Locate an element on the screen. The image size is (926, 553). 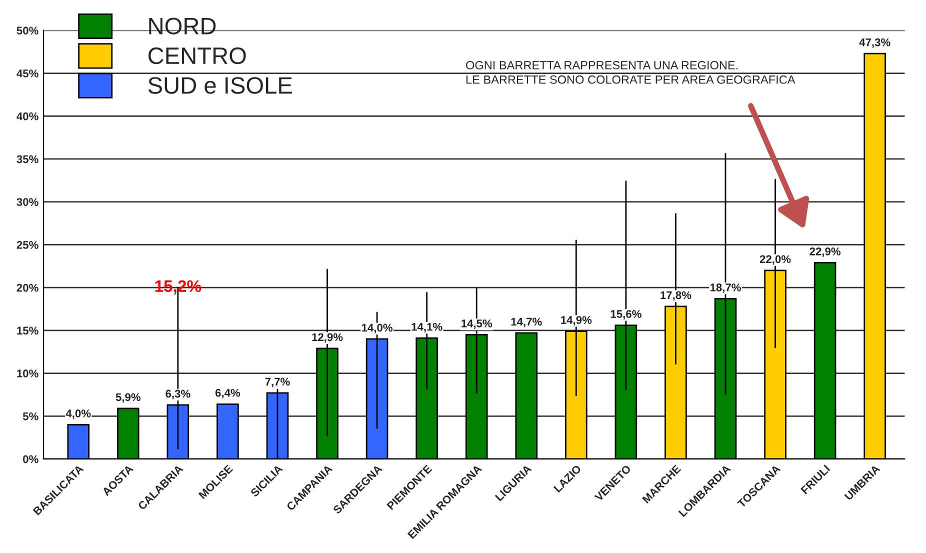
y-tick-label: 45% is located at coordinates (27, 74).